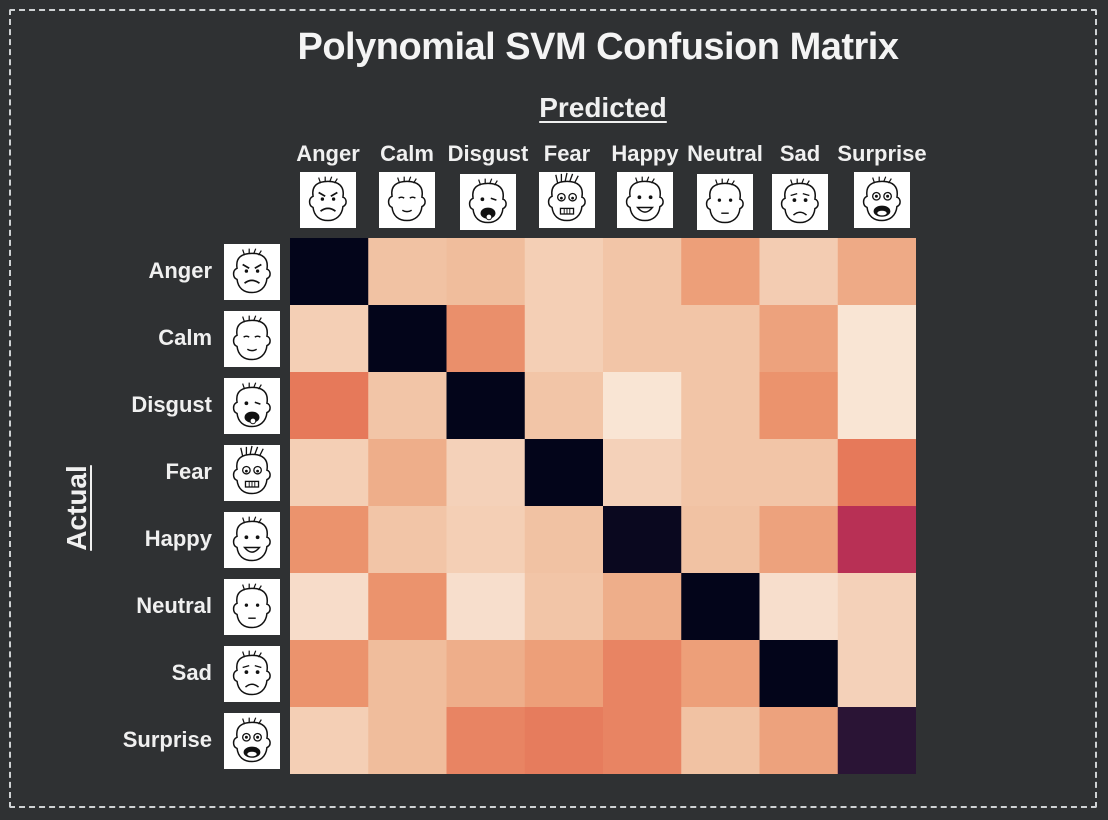 This screenshot has height=820, width=1108. What do you see at coordinates (486, 339) in the screenshot?
I see `heatmap-cell-calm-disgust` at bounding box center [486, 339].